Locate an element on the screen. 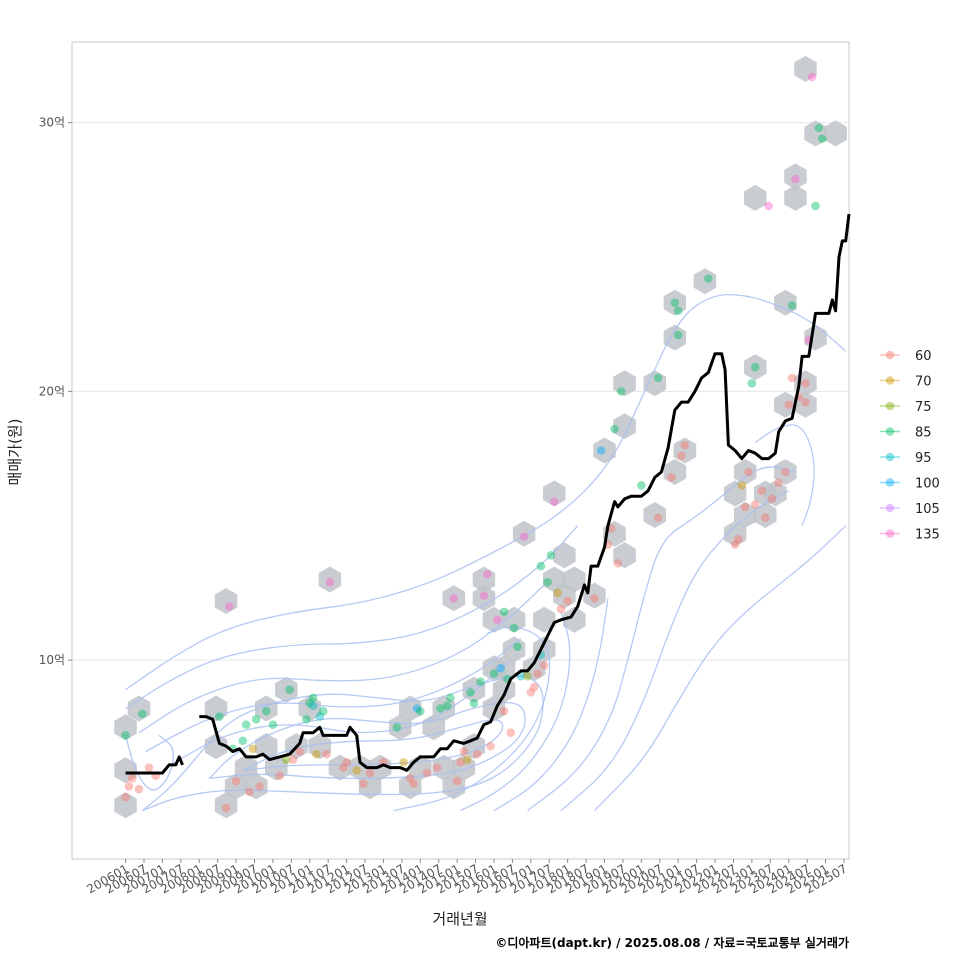  median-line-segment is located at coordinates (154, 765).